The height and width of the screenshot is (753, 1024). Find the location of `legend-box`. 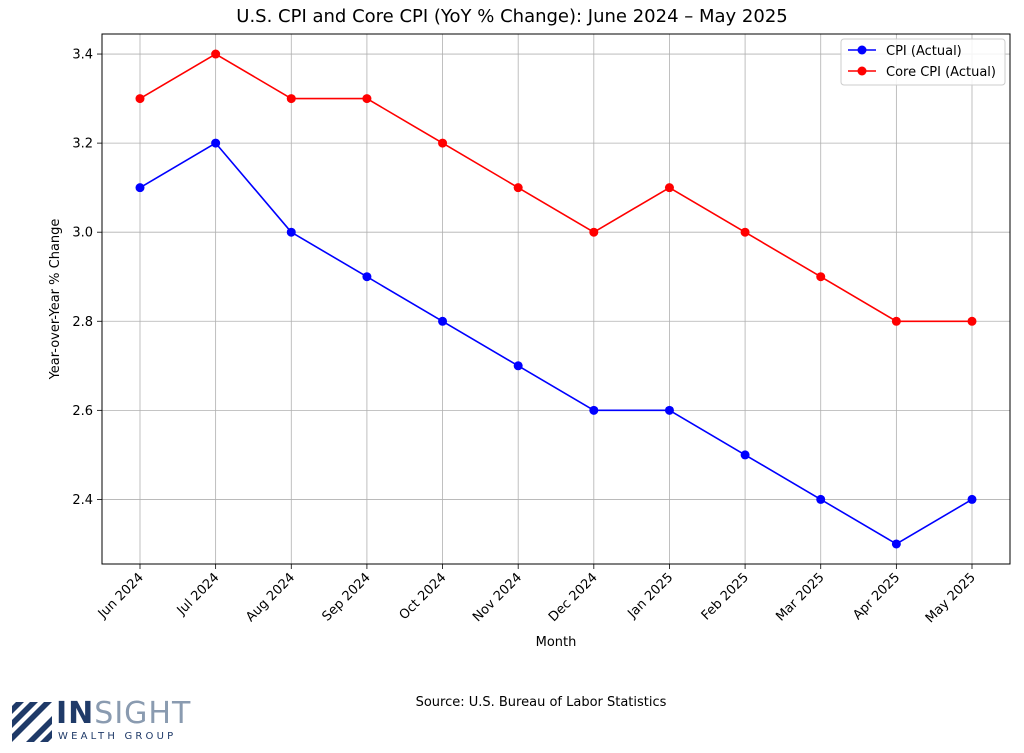

legend-box is located at coordinates (923, 62).